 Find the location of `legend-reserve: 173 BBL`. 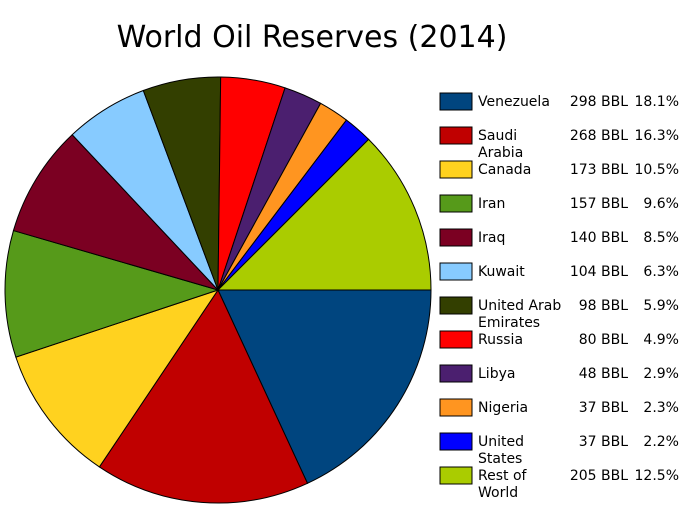

legend-reserve: 173 BBL is located at coordinates (599, 170).